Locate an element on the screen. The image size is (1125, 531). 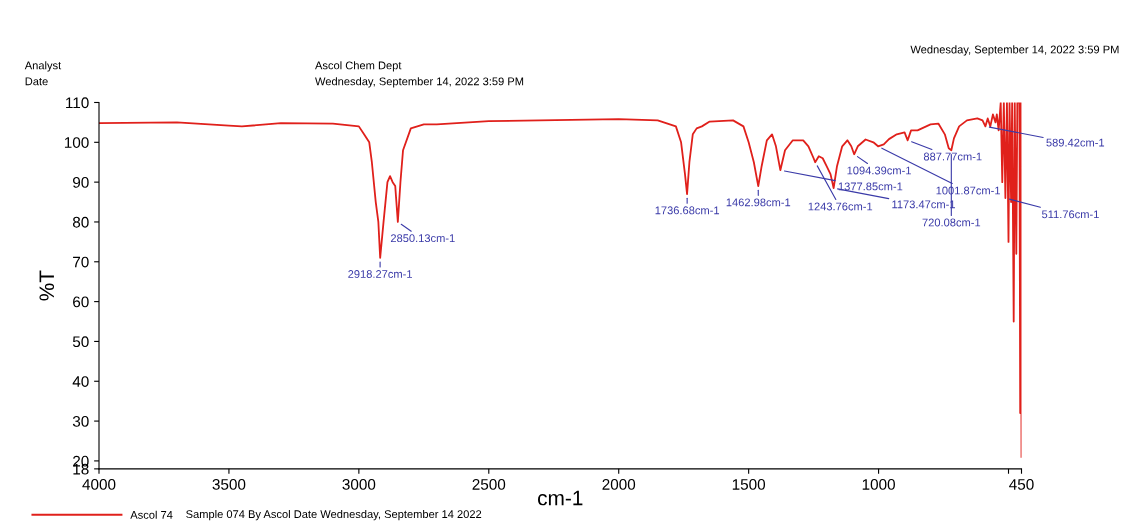
text: Date is located at coordinates (36, 81).